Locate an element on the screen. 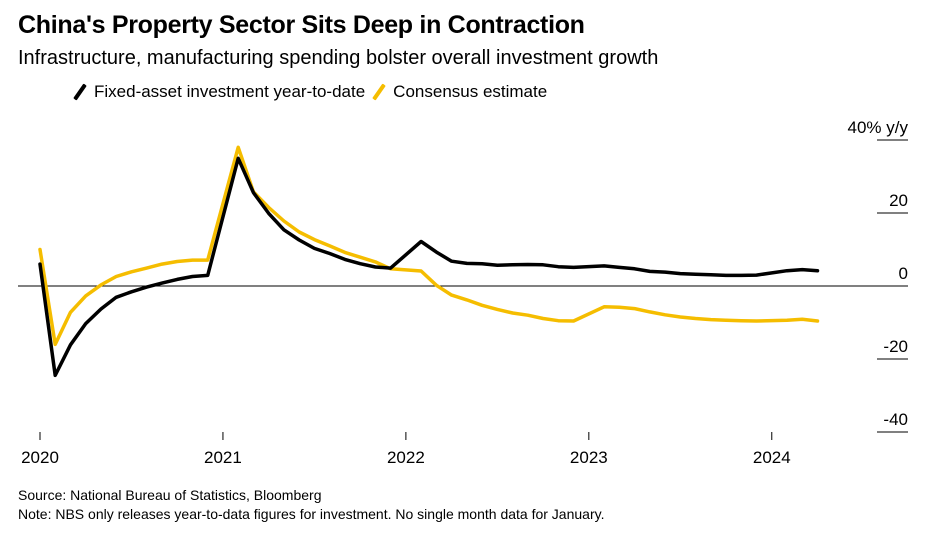 Image resolution: width=929 pixels, height=539 pixels. x-tick-label-3: 2023 is located at coordinates (589, 457).